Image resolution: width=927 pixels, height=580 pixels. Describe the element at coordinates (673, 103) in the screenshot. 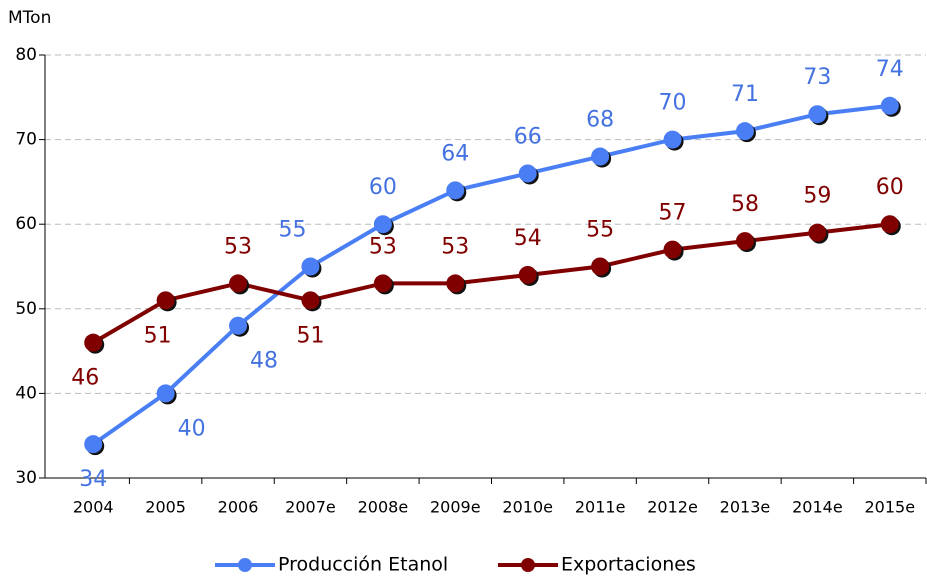

I see `data-label: 70` at that location.